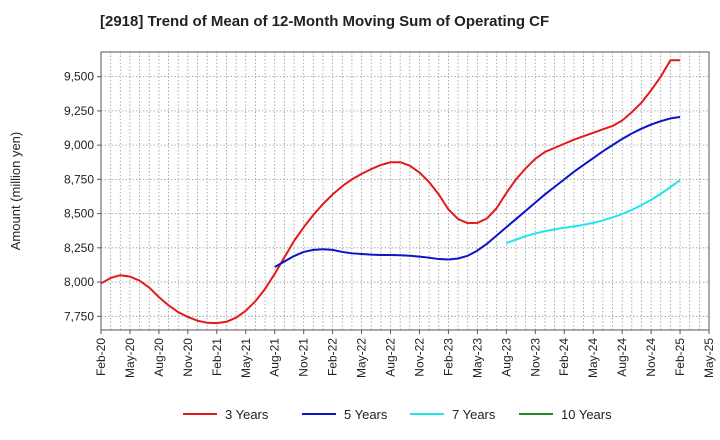 The image size is (720, 440). I want to click on x-tick-label: May-23, so click(477, 358).